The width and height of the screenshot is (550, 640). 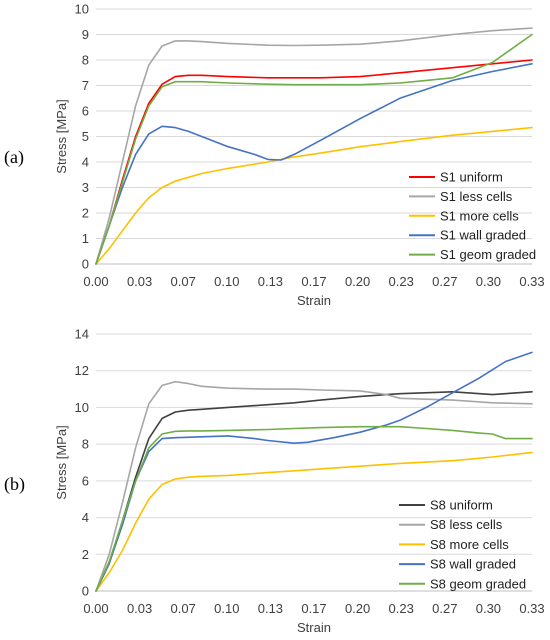 I want to click on legend-label: S8 wall graded, so click(x=473, y=564).